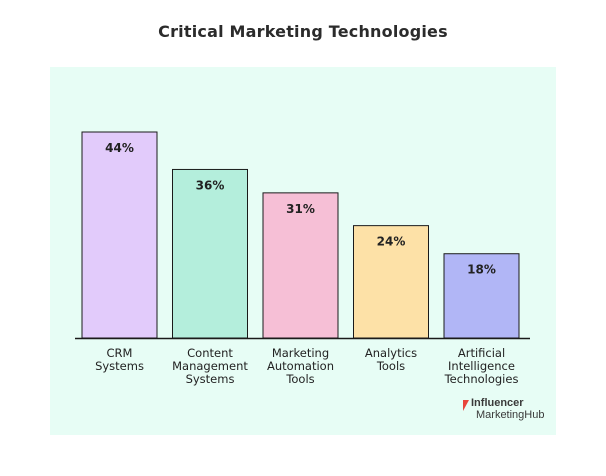 This screenshot has width=606, height=476. I want to click on x-tick-label: Content Management Systems, so click(210, 366).